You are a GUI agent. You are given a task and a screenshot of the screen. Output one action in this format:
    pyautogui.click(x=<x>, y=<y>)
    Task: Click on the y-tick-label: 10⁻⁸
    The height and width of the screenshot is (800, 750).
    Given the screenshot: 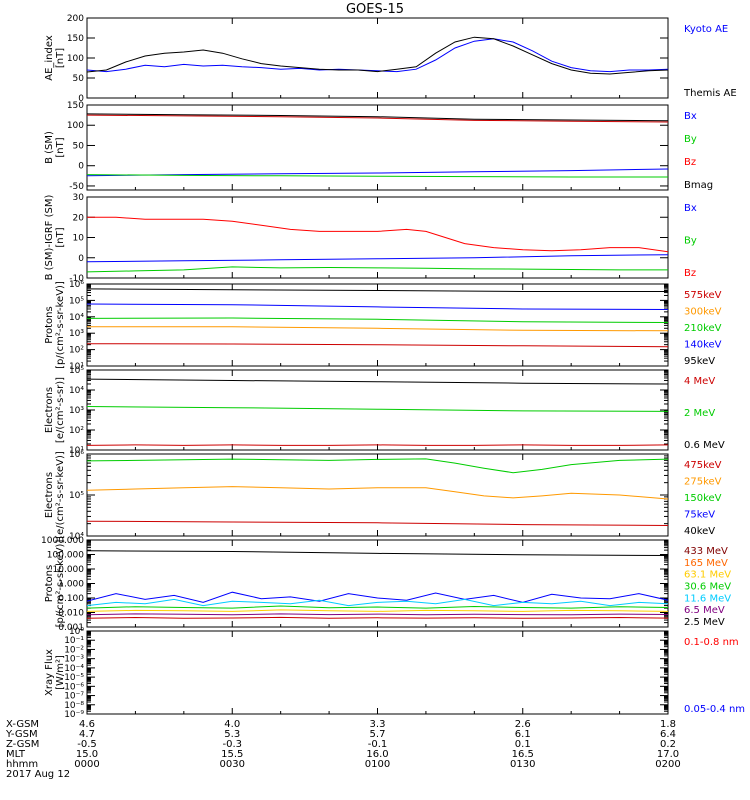 What is the action you would take?
    pyautogui.click(x=74, y=706)
    